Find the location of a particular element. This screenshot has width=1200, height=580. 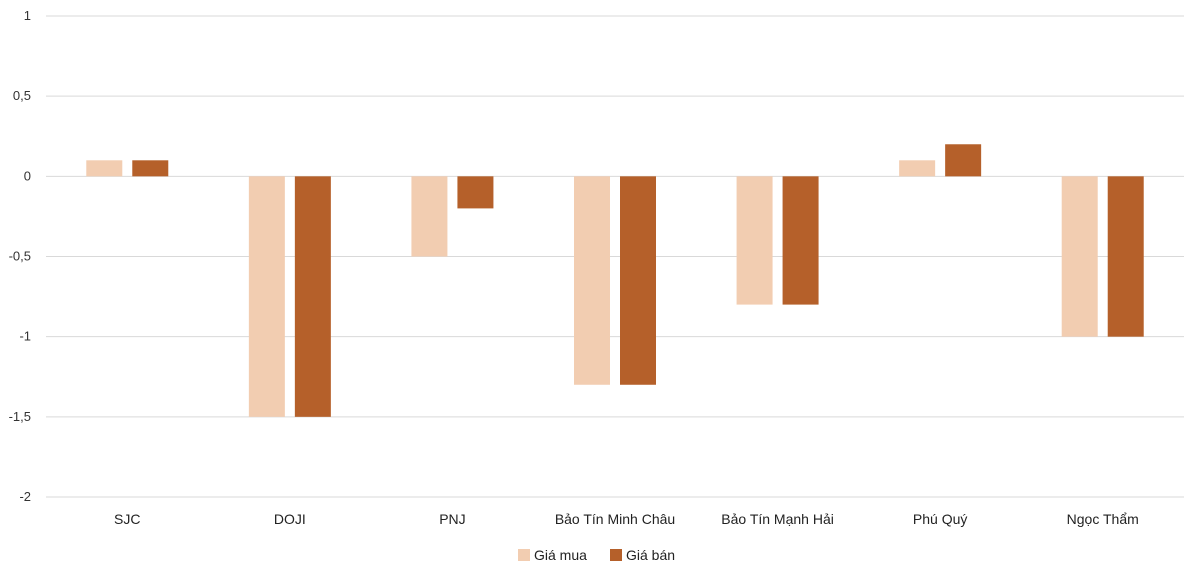

x-category-label: SJC is located at coordinates (127, 519).